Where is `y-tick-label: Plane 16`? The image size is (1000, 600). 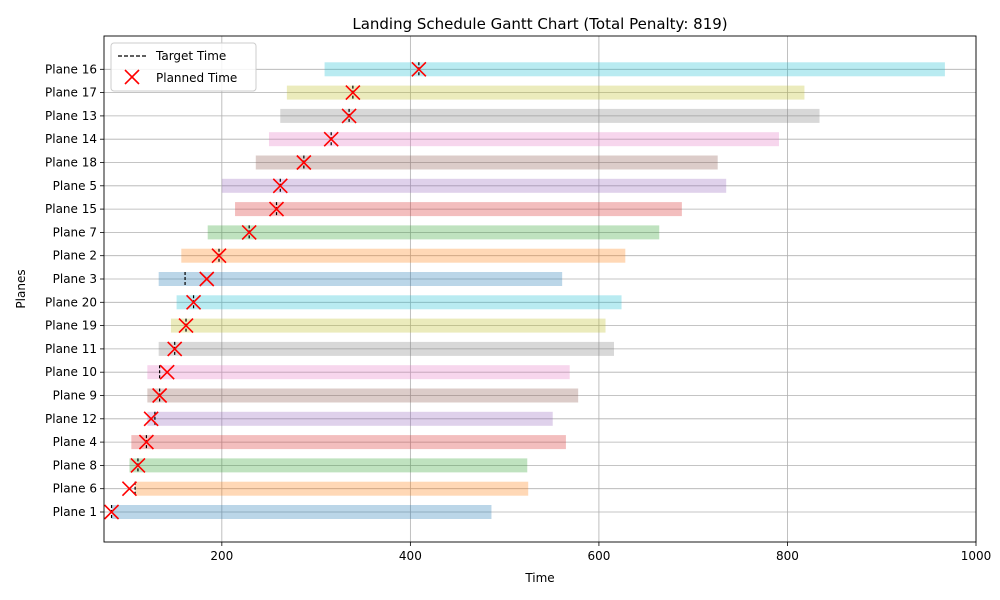 y-tick-label: Plane 16 is located at coordinates (71, 69).